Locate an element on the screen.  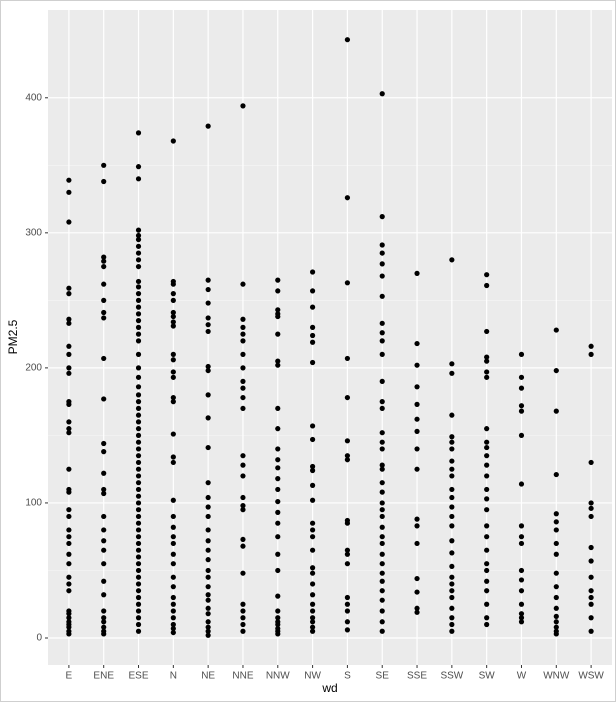
x-axis-label: wd is located at coordinates (329, 688).